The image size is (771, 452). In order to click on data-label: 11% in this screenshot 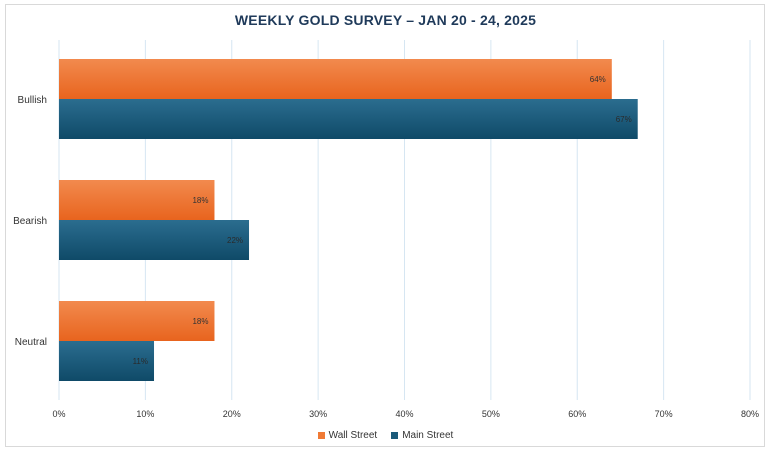, I will do `click(140, 361)`.